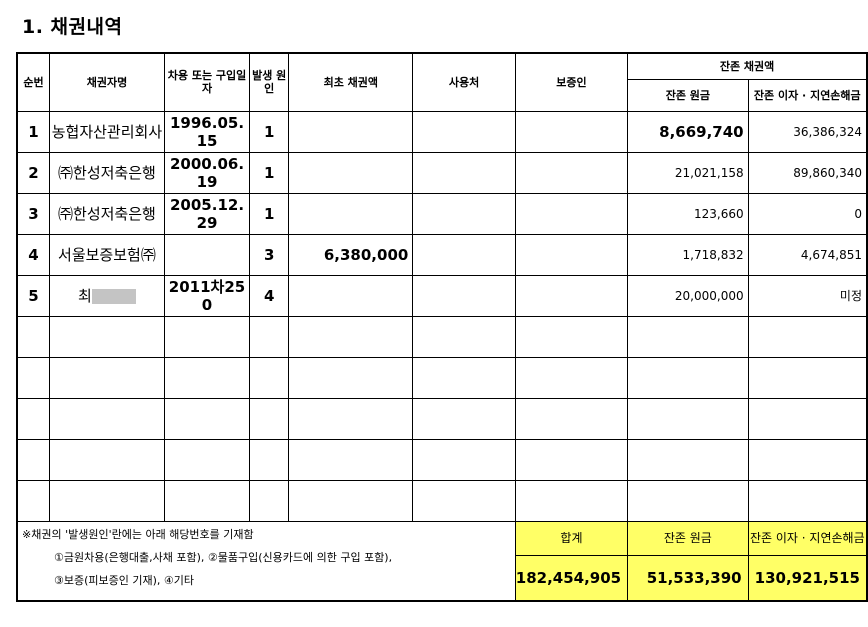 The height and width of the screenshot is (627, 868). What do you see at coordinates (113, 296) in the screenshot?
I see `redacted-name-blur` at bounding box center [113, 296].